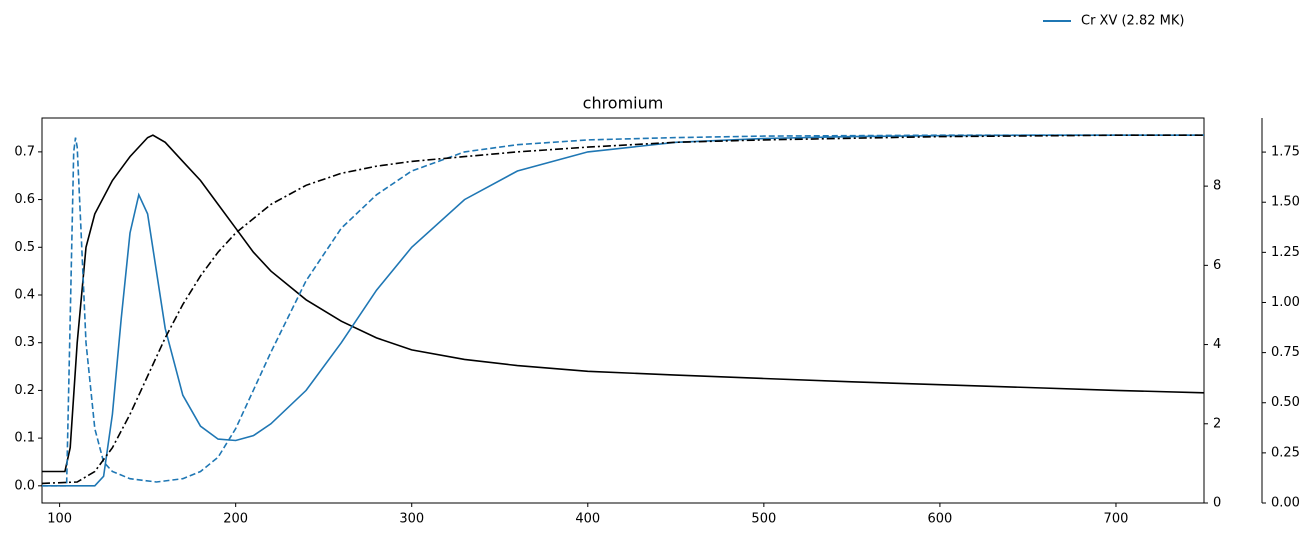  I want to click on y-tick-label: 0.4, so click(24, 294).